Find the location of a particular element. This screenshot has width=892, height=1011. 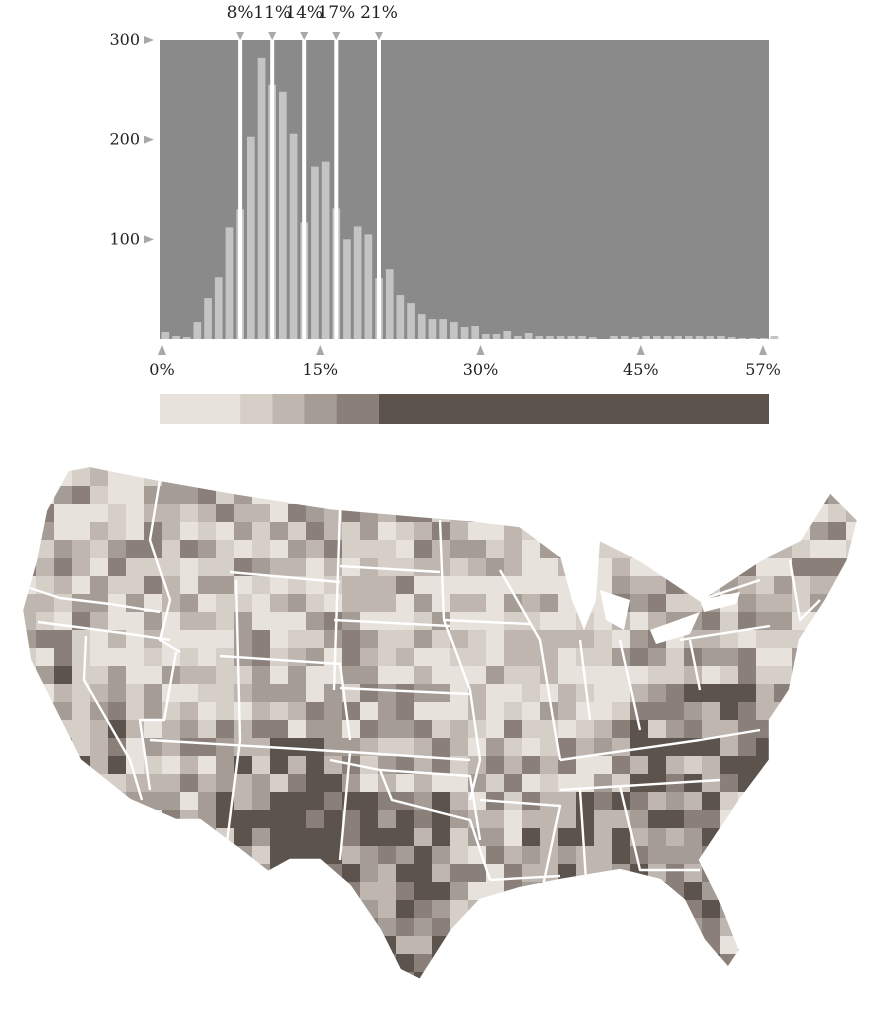

y-tick-marker is located at coordinates (149, 139).